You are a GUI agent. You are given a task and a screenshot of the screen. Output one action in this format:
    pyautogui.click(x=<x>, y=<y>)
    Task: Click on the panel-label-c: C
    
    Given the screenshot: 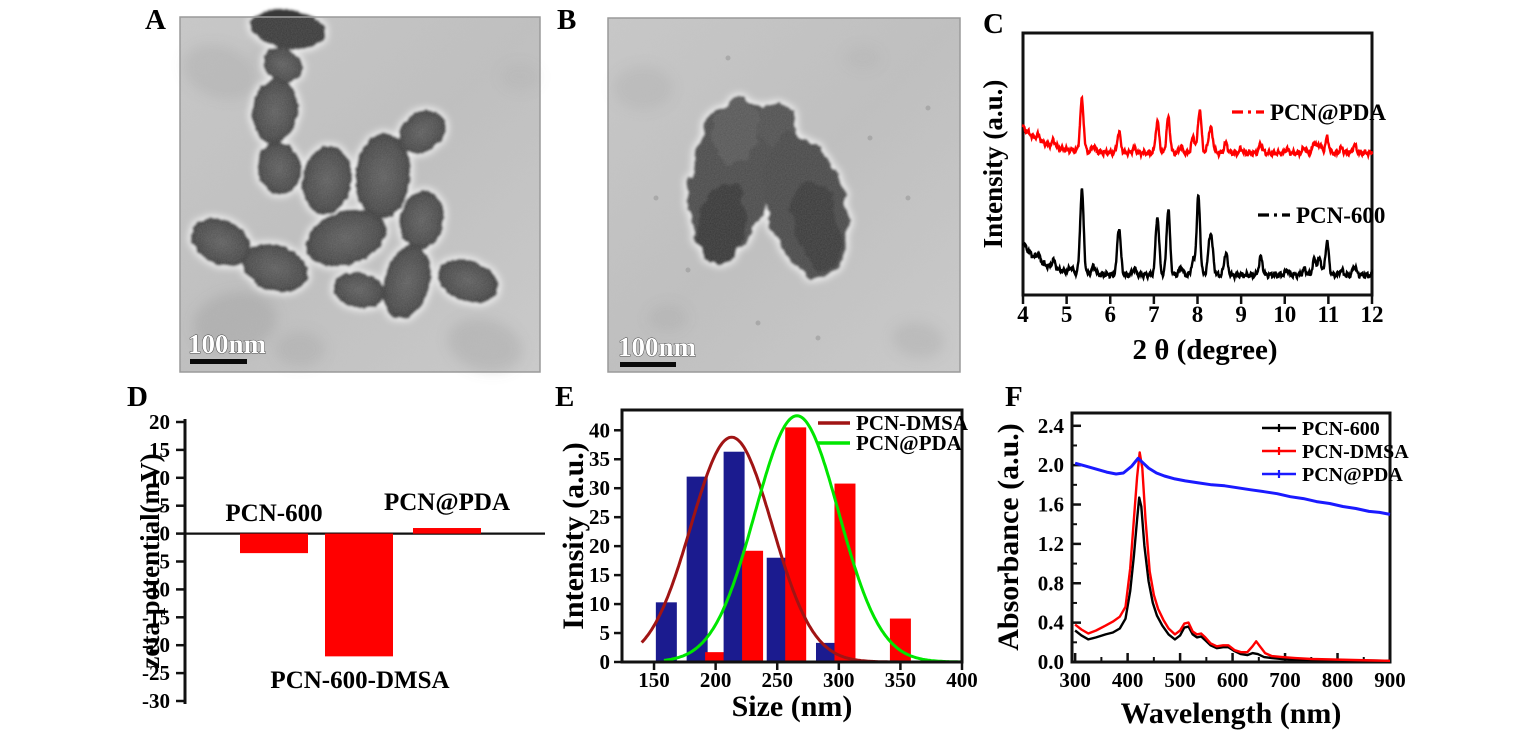 What is the action you would take?
    pyautogui.click(x=993, y=24)
    